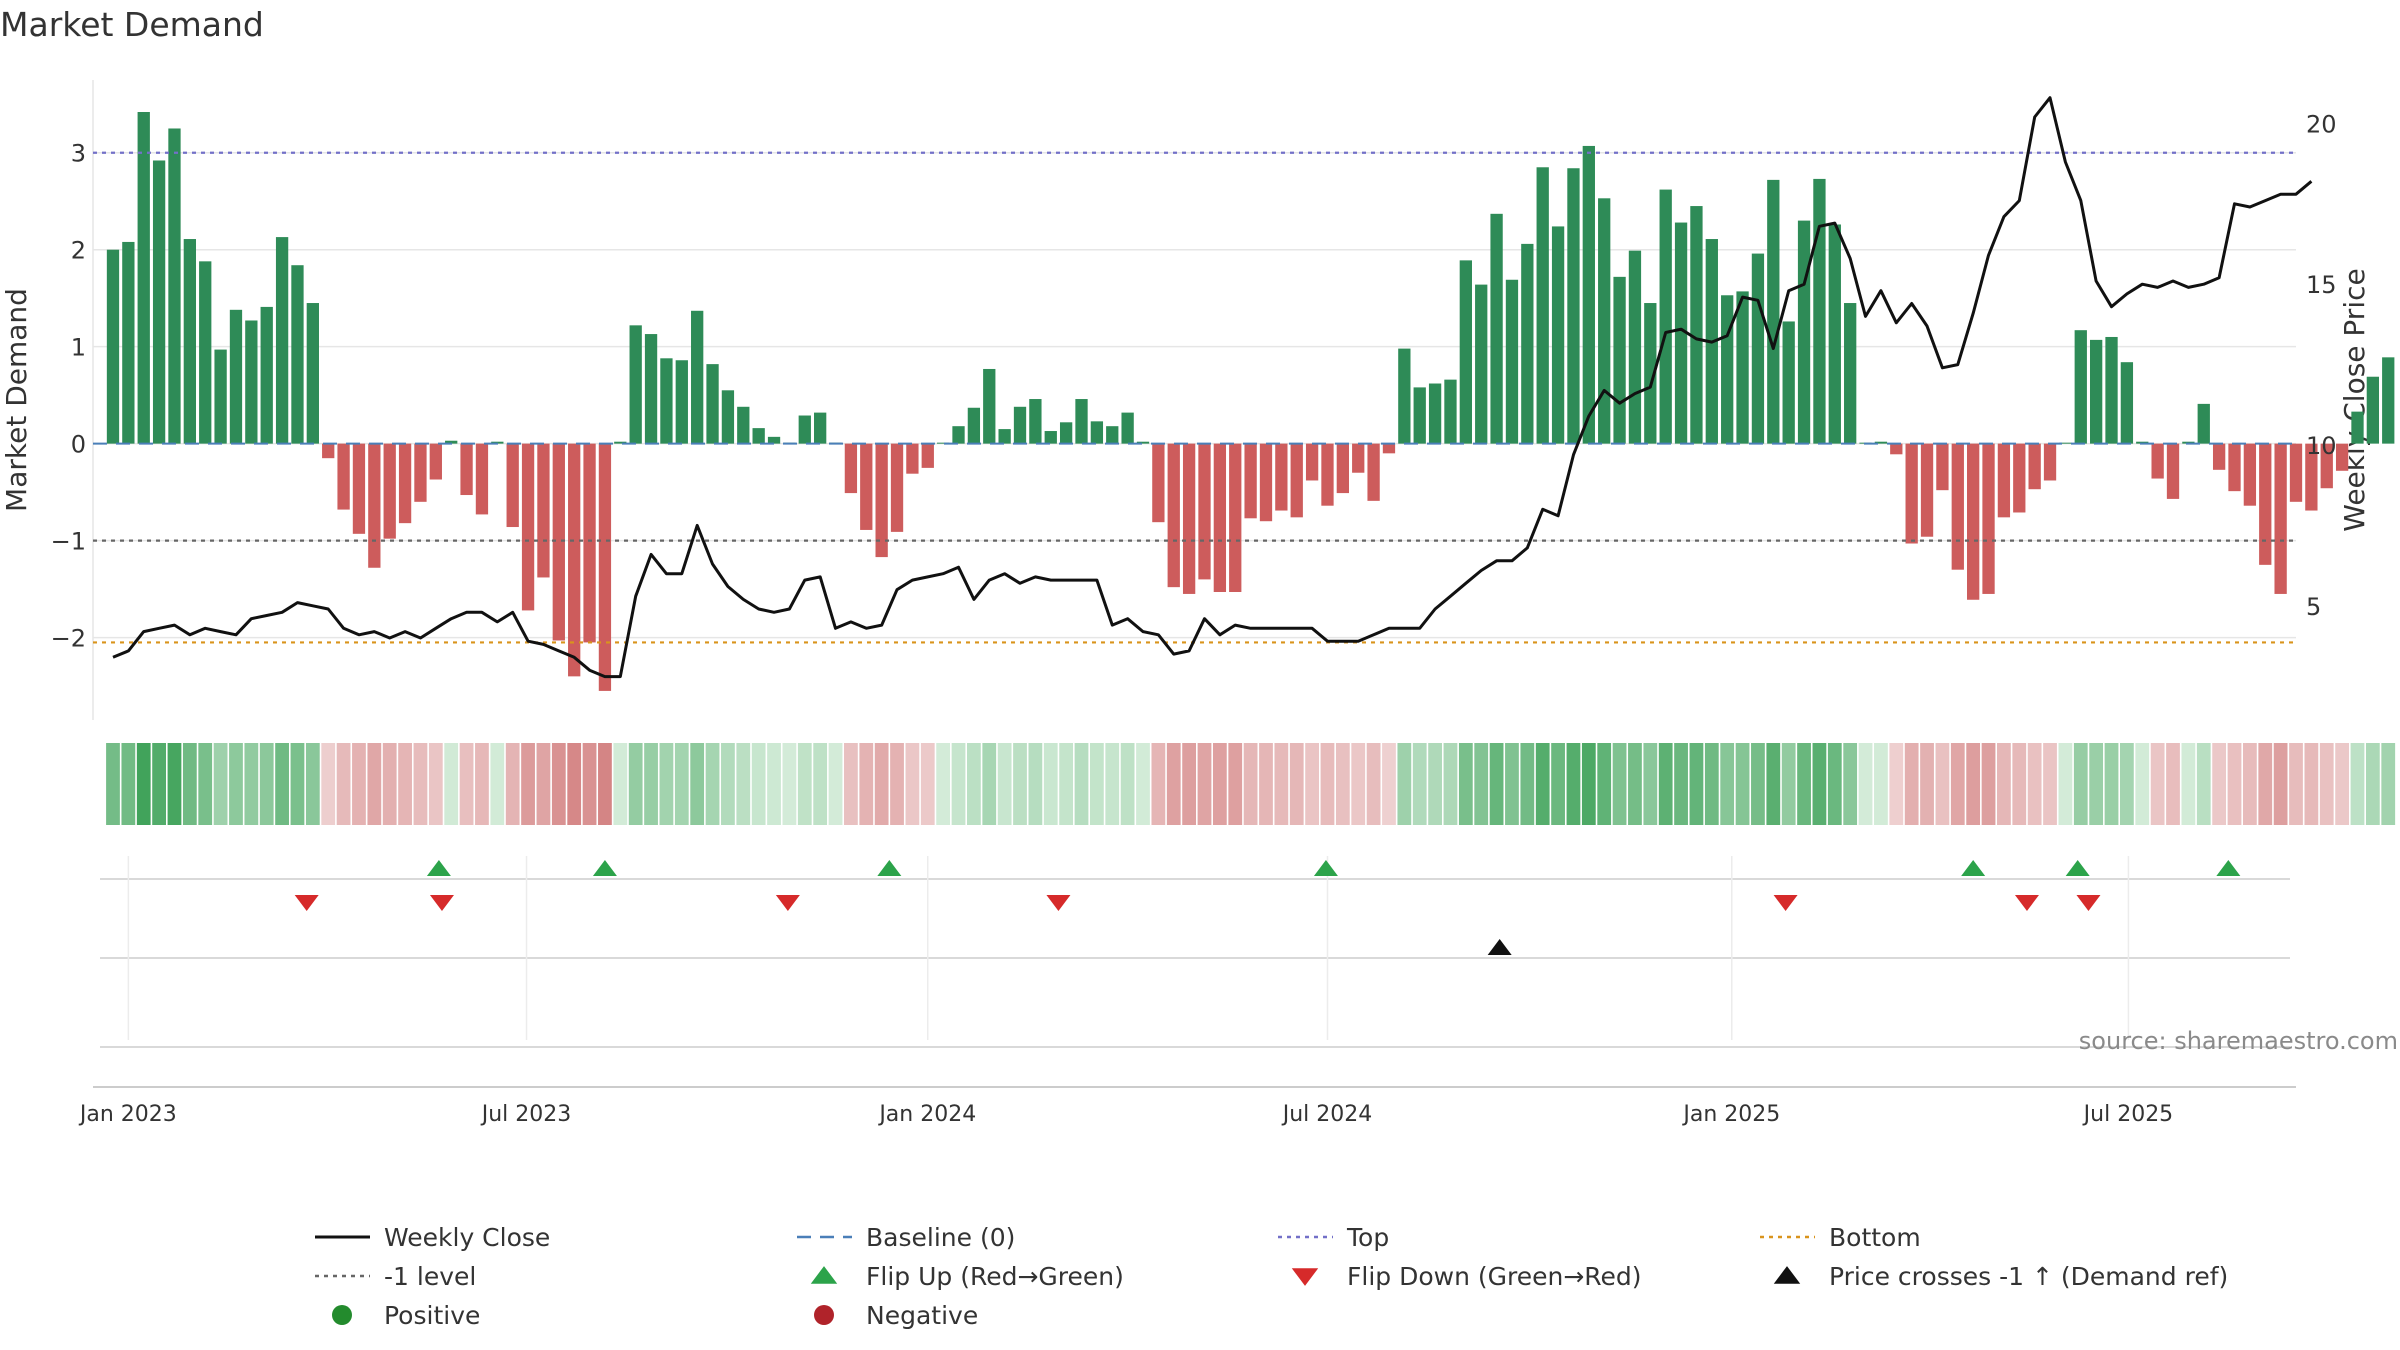 Image resolution: width=2400 pixels, height=1350 pixels. Describe the element at coordinates (68, 542) in the screenshot. I see `y-tick-label: −1` at that location.